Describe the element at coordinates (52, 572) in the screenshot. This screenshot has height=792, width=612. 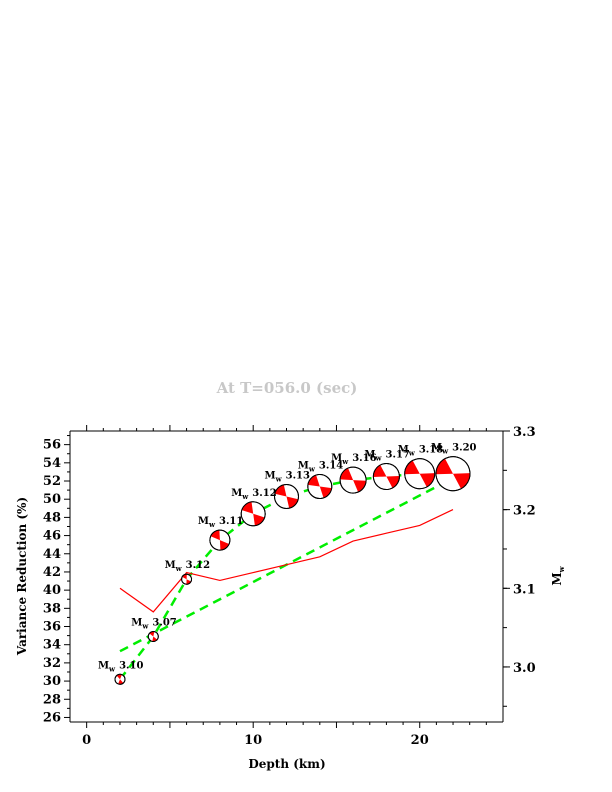
I see `y-tick-label: 42` at that location.